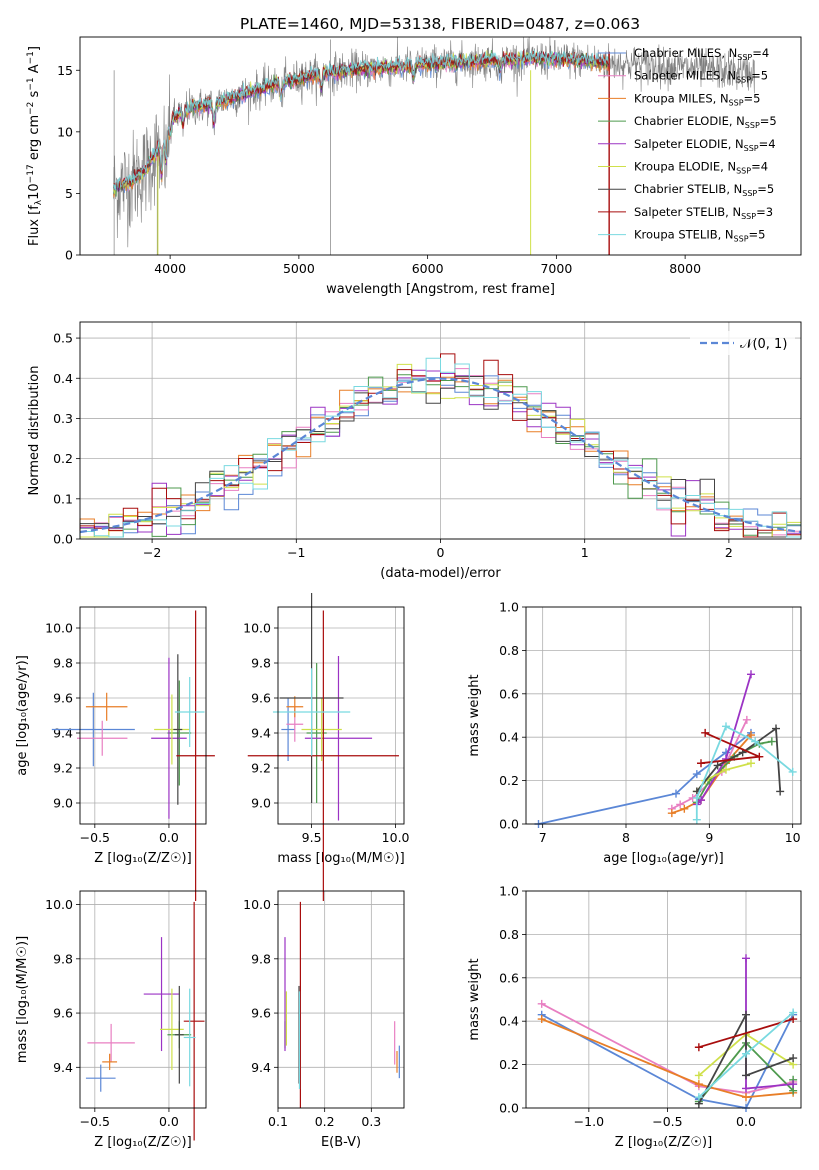  I want to click on legend-entry: Kroupa ELODIE, NSSP=4, so click(701, 168).